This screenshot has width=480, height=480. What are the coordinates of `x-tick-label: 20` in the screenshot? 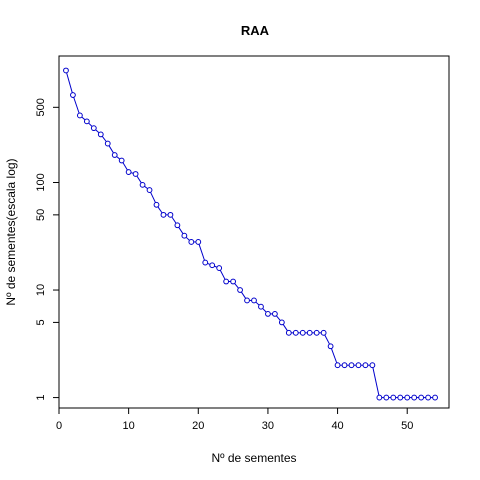 It's located at (198, 426).